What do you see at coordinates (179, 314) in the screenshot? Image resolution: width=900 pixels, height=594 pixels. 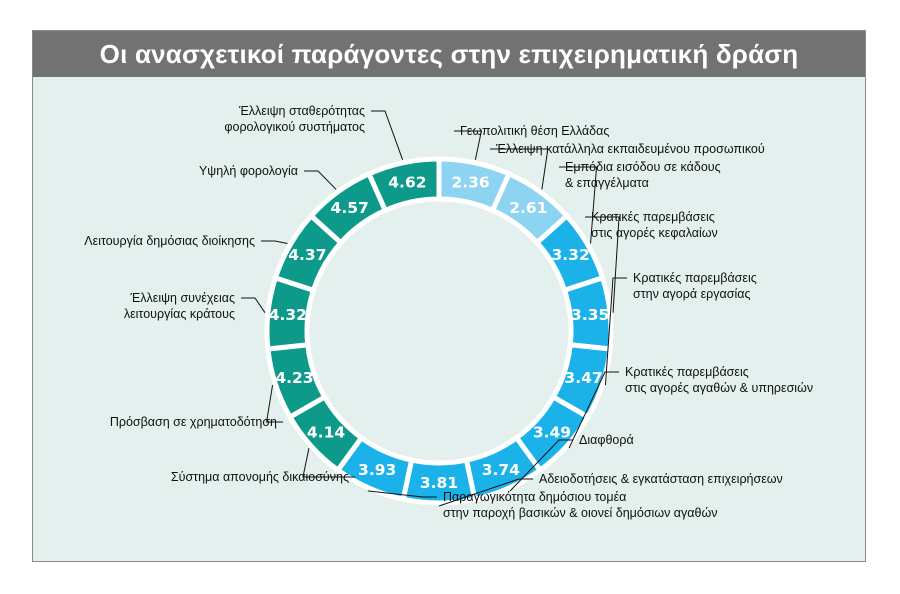 I see `slice-label-line: λειτουργίας κράτους` at bounding box center [179, 314].